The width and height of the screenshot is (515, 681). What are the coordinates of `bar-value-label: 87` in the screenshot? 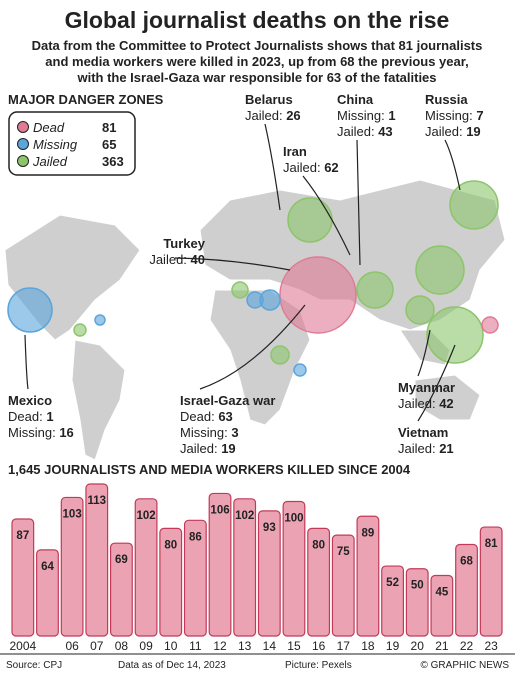 It's located at (22, 536).